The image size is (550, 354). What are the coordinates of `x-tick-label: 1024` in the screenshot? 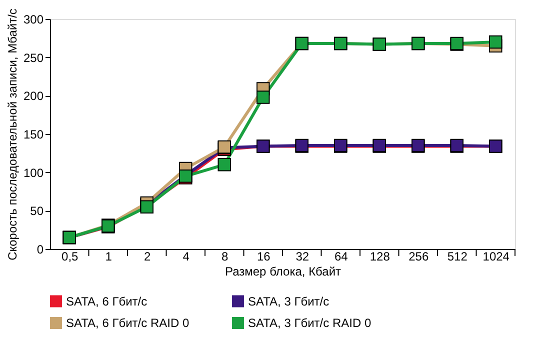 It's located at (496, 257).